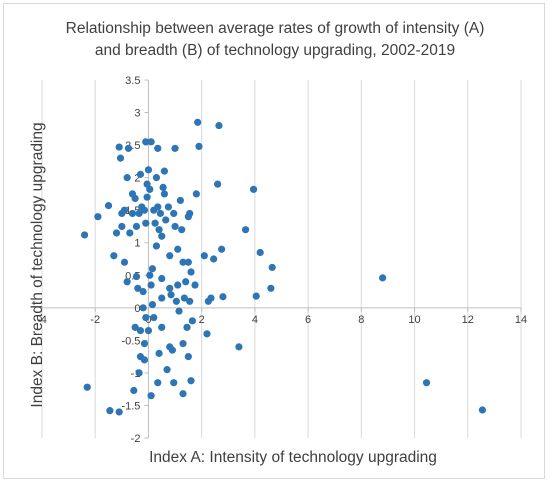 This screenshot has width=550, height=485. I want to click on x-tick-label: 2, so click(202, 320).